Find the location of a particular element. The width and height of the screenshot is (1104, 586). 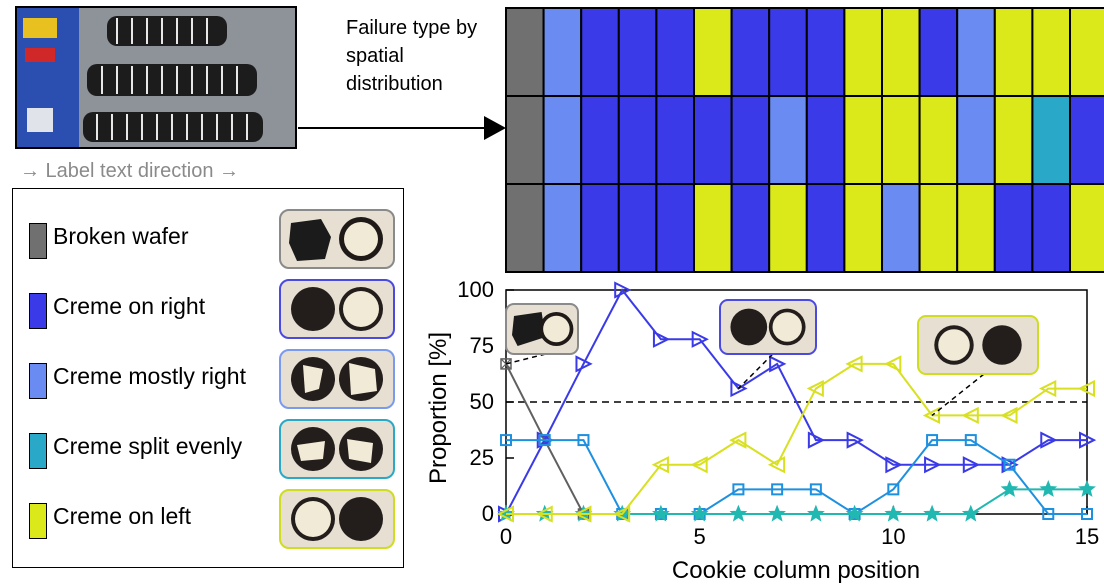

grid-cell-r1-c9 is located at coordinates (863, 52).